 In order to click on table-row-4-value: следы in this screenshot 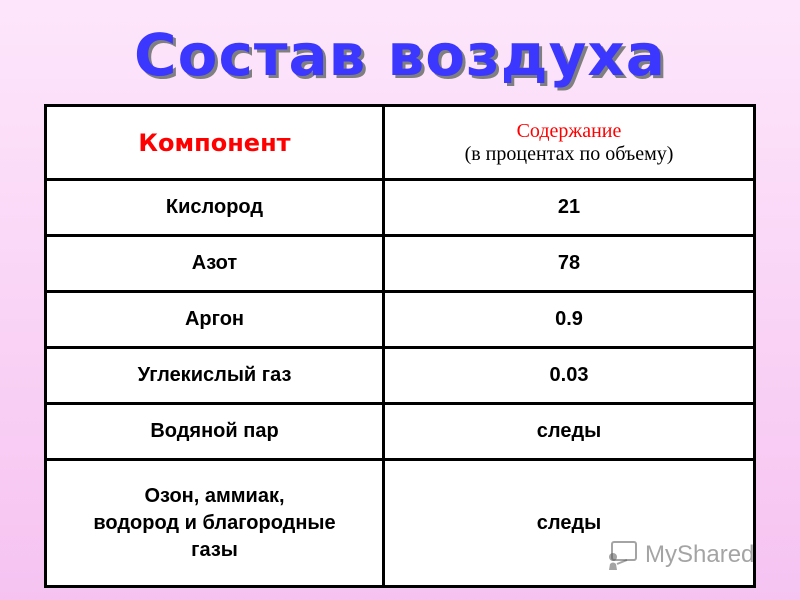, I will do `click(569, 433)`.